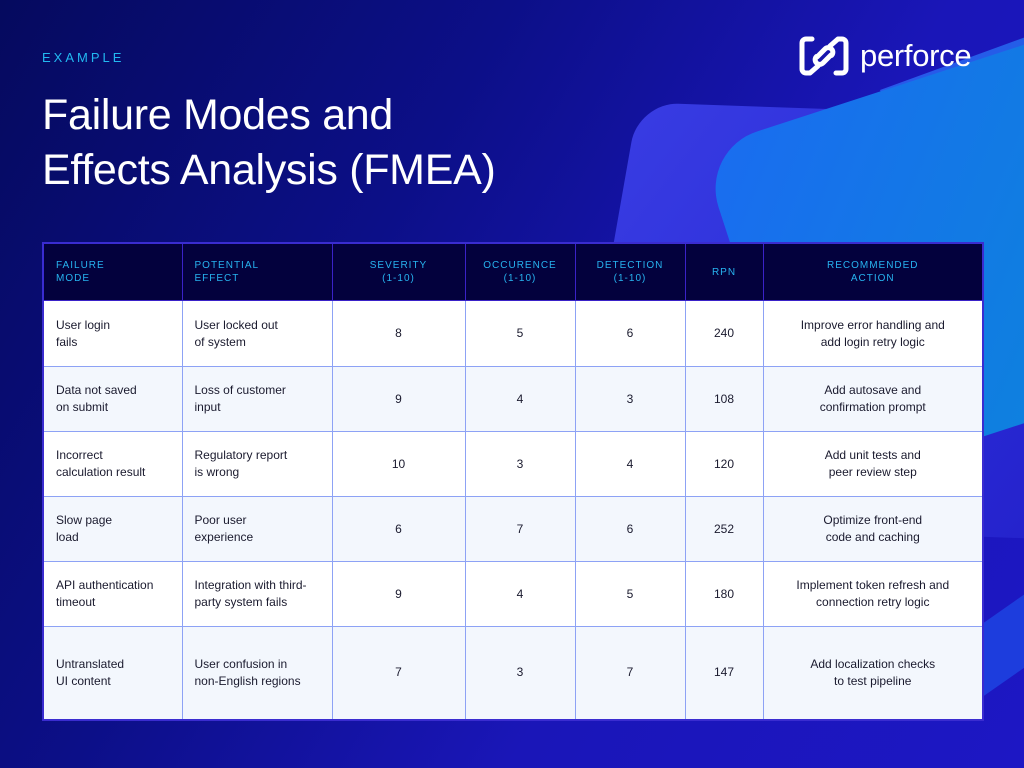 The height and width of the screenshot is (768, 1024). What do you see at coordinates (112, 673) in the screenshot?
I see `cell-failure-mode: Untranslated UI content` at bounding box center [112, 673].